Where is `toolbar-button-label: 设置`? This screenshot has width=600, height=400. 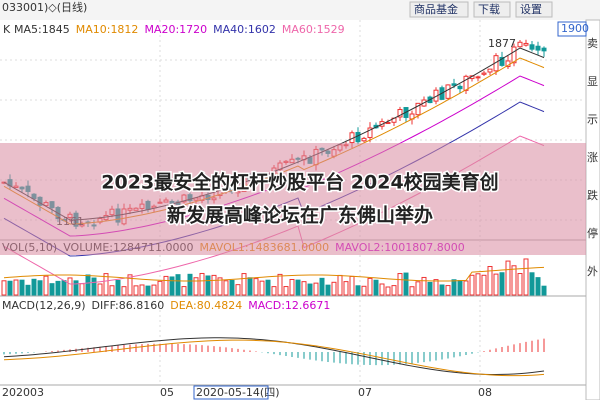 toolbar-button-label: 设置 is located at coordinates (531, 9).